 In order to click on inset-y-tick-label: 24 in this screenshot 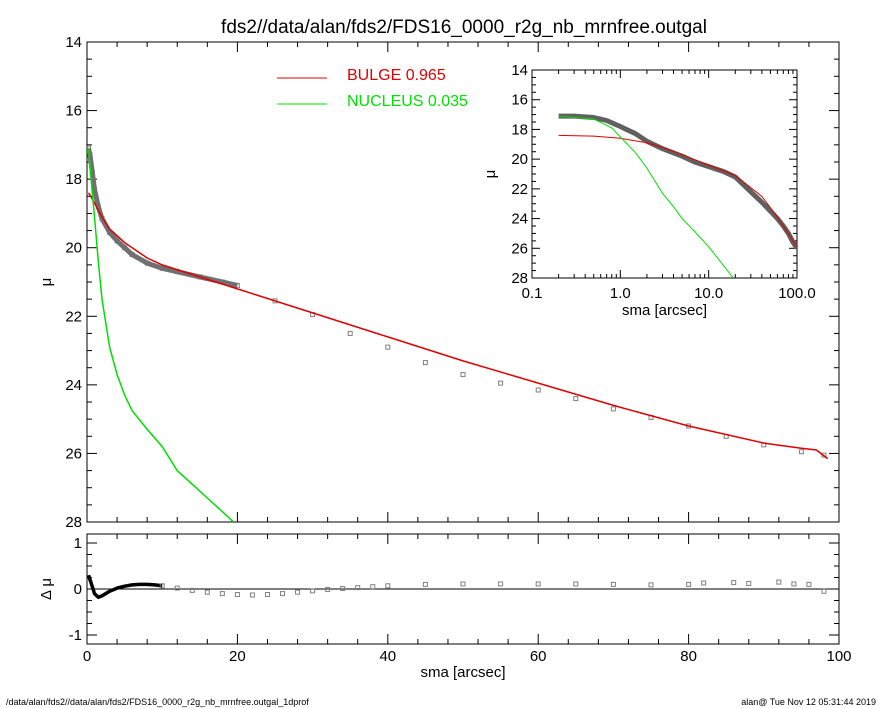, I will do `click(519, 219)`.